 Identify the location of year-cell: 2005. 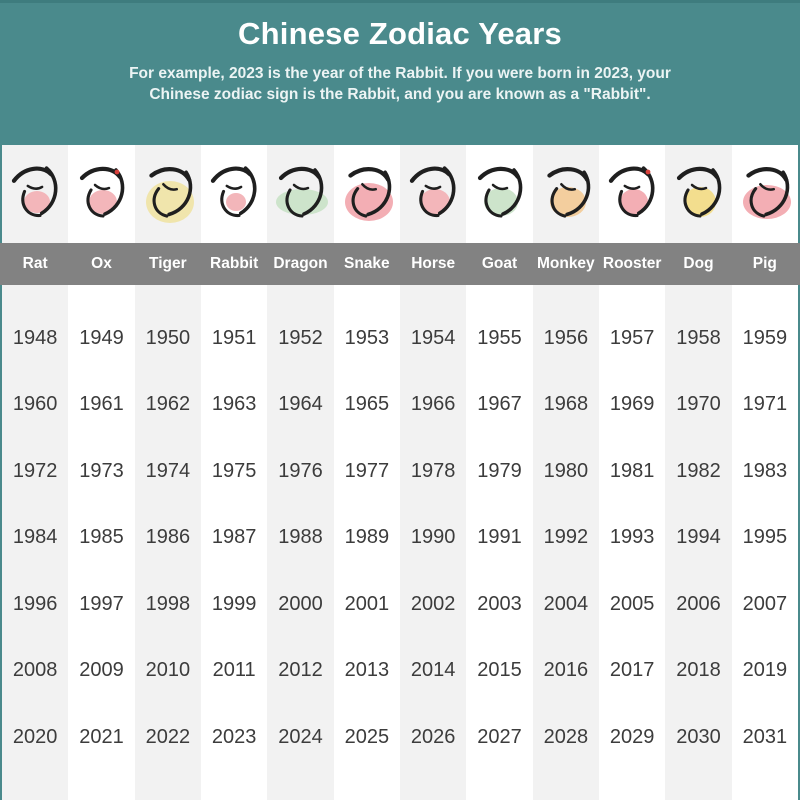
(632, 603).